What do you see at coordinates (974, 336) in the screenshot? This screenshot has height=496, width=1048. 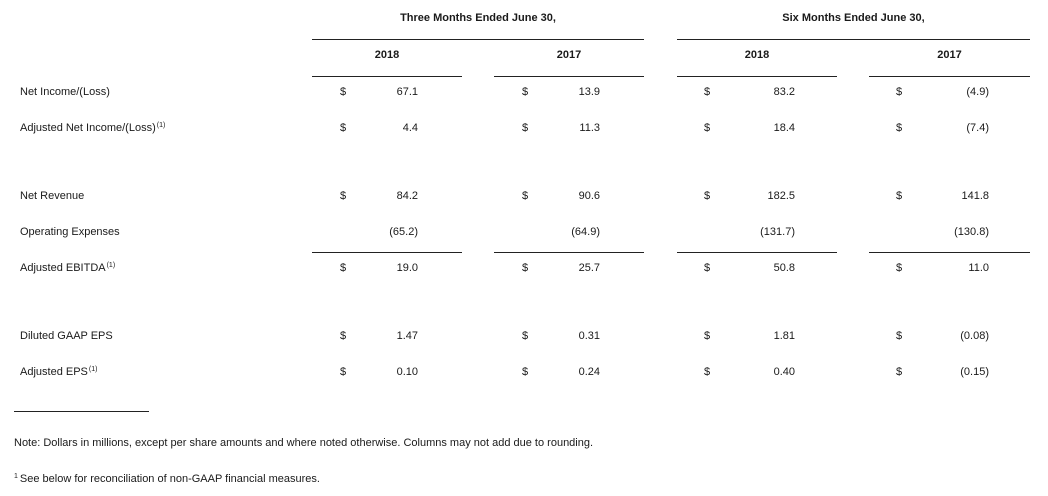 I see `value-diluted-gaap-eps-ytd-2017: (0.08)` at bounding box center [974, 336].